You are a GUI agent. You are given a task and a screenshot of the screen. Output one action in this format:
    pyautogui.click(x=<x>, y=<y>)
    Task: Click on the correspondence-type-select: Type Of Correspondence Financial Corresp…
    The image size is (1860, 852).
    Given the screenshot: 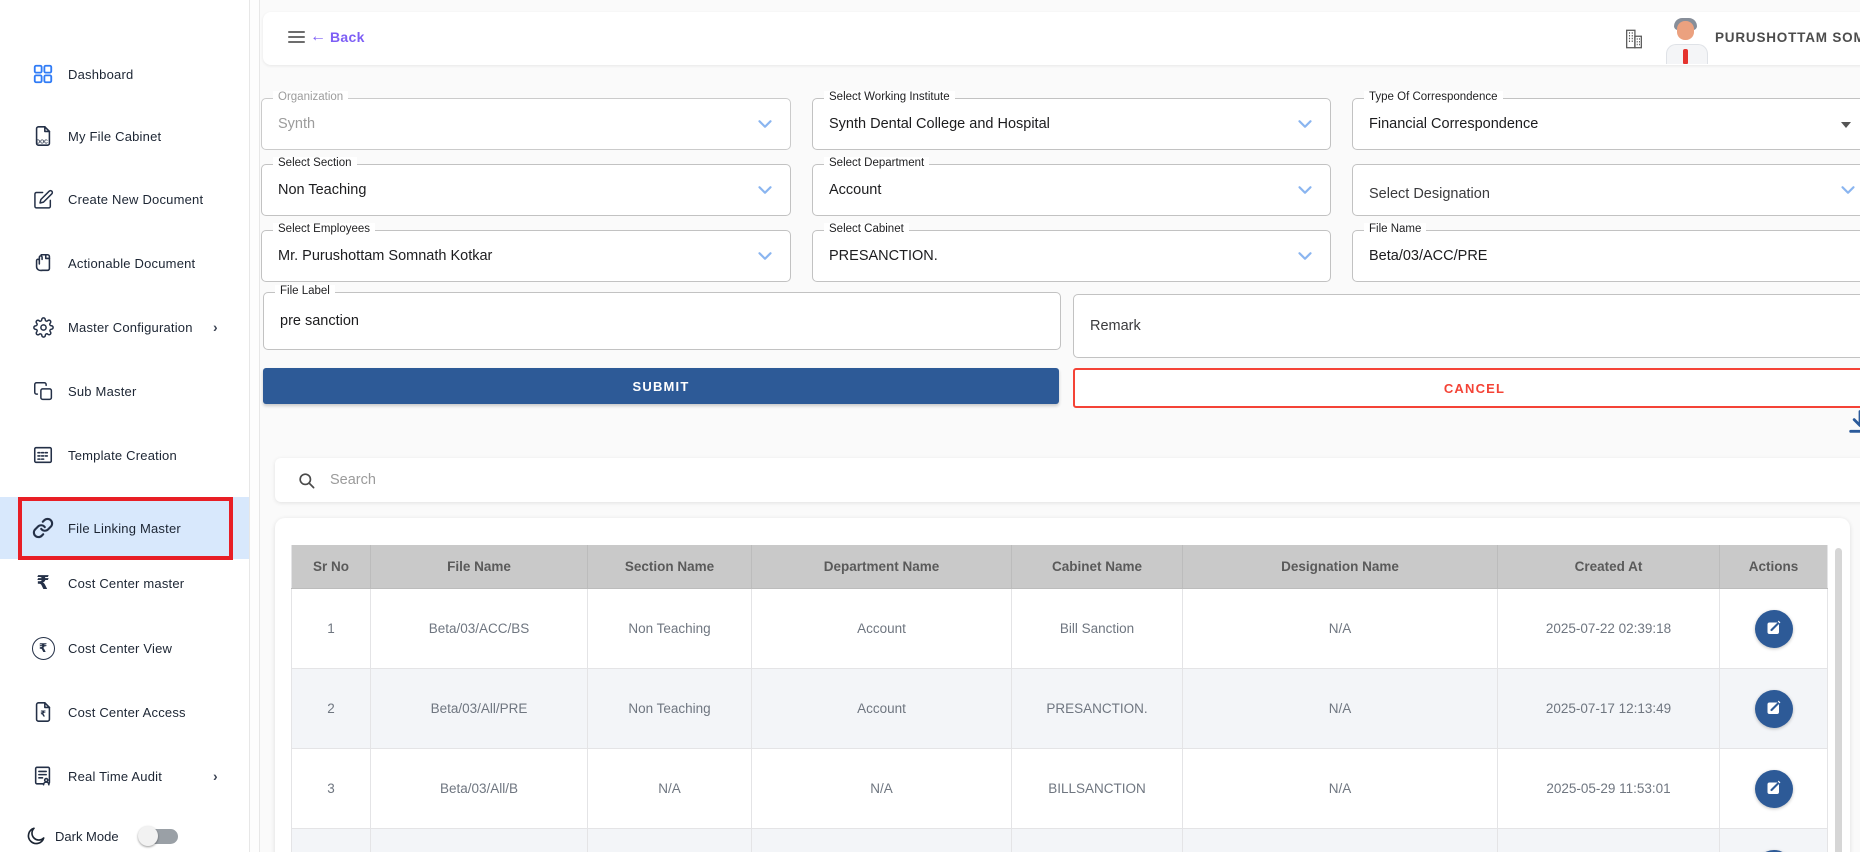 What is the action you would take?
    pyautogui.click(x=1606, y=120)
    